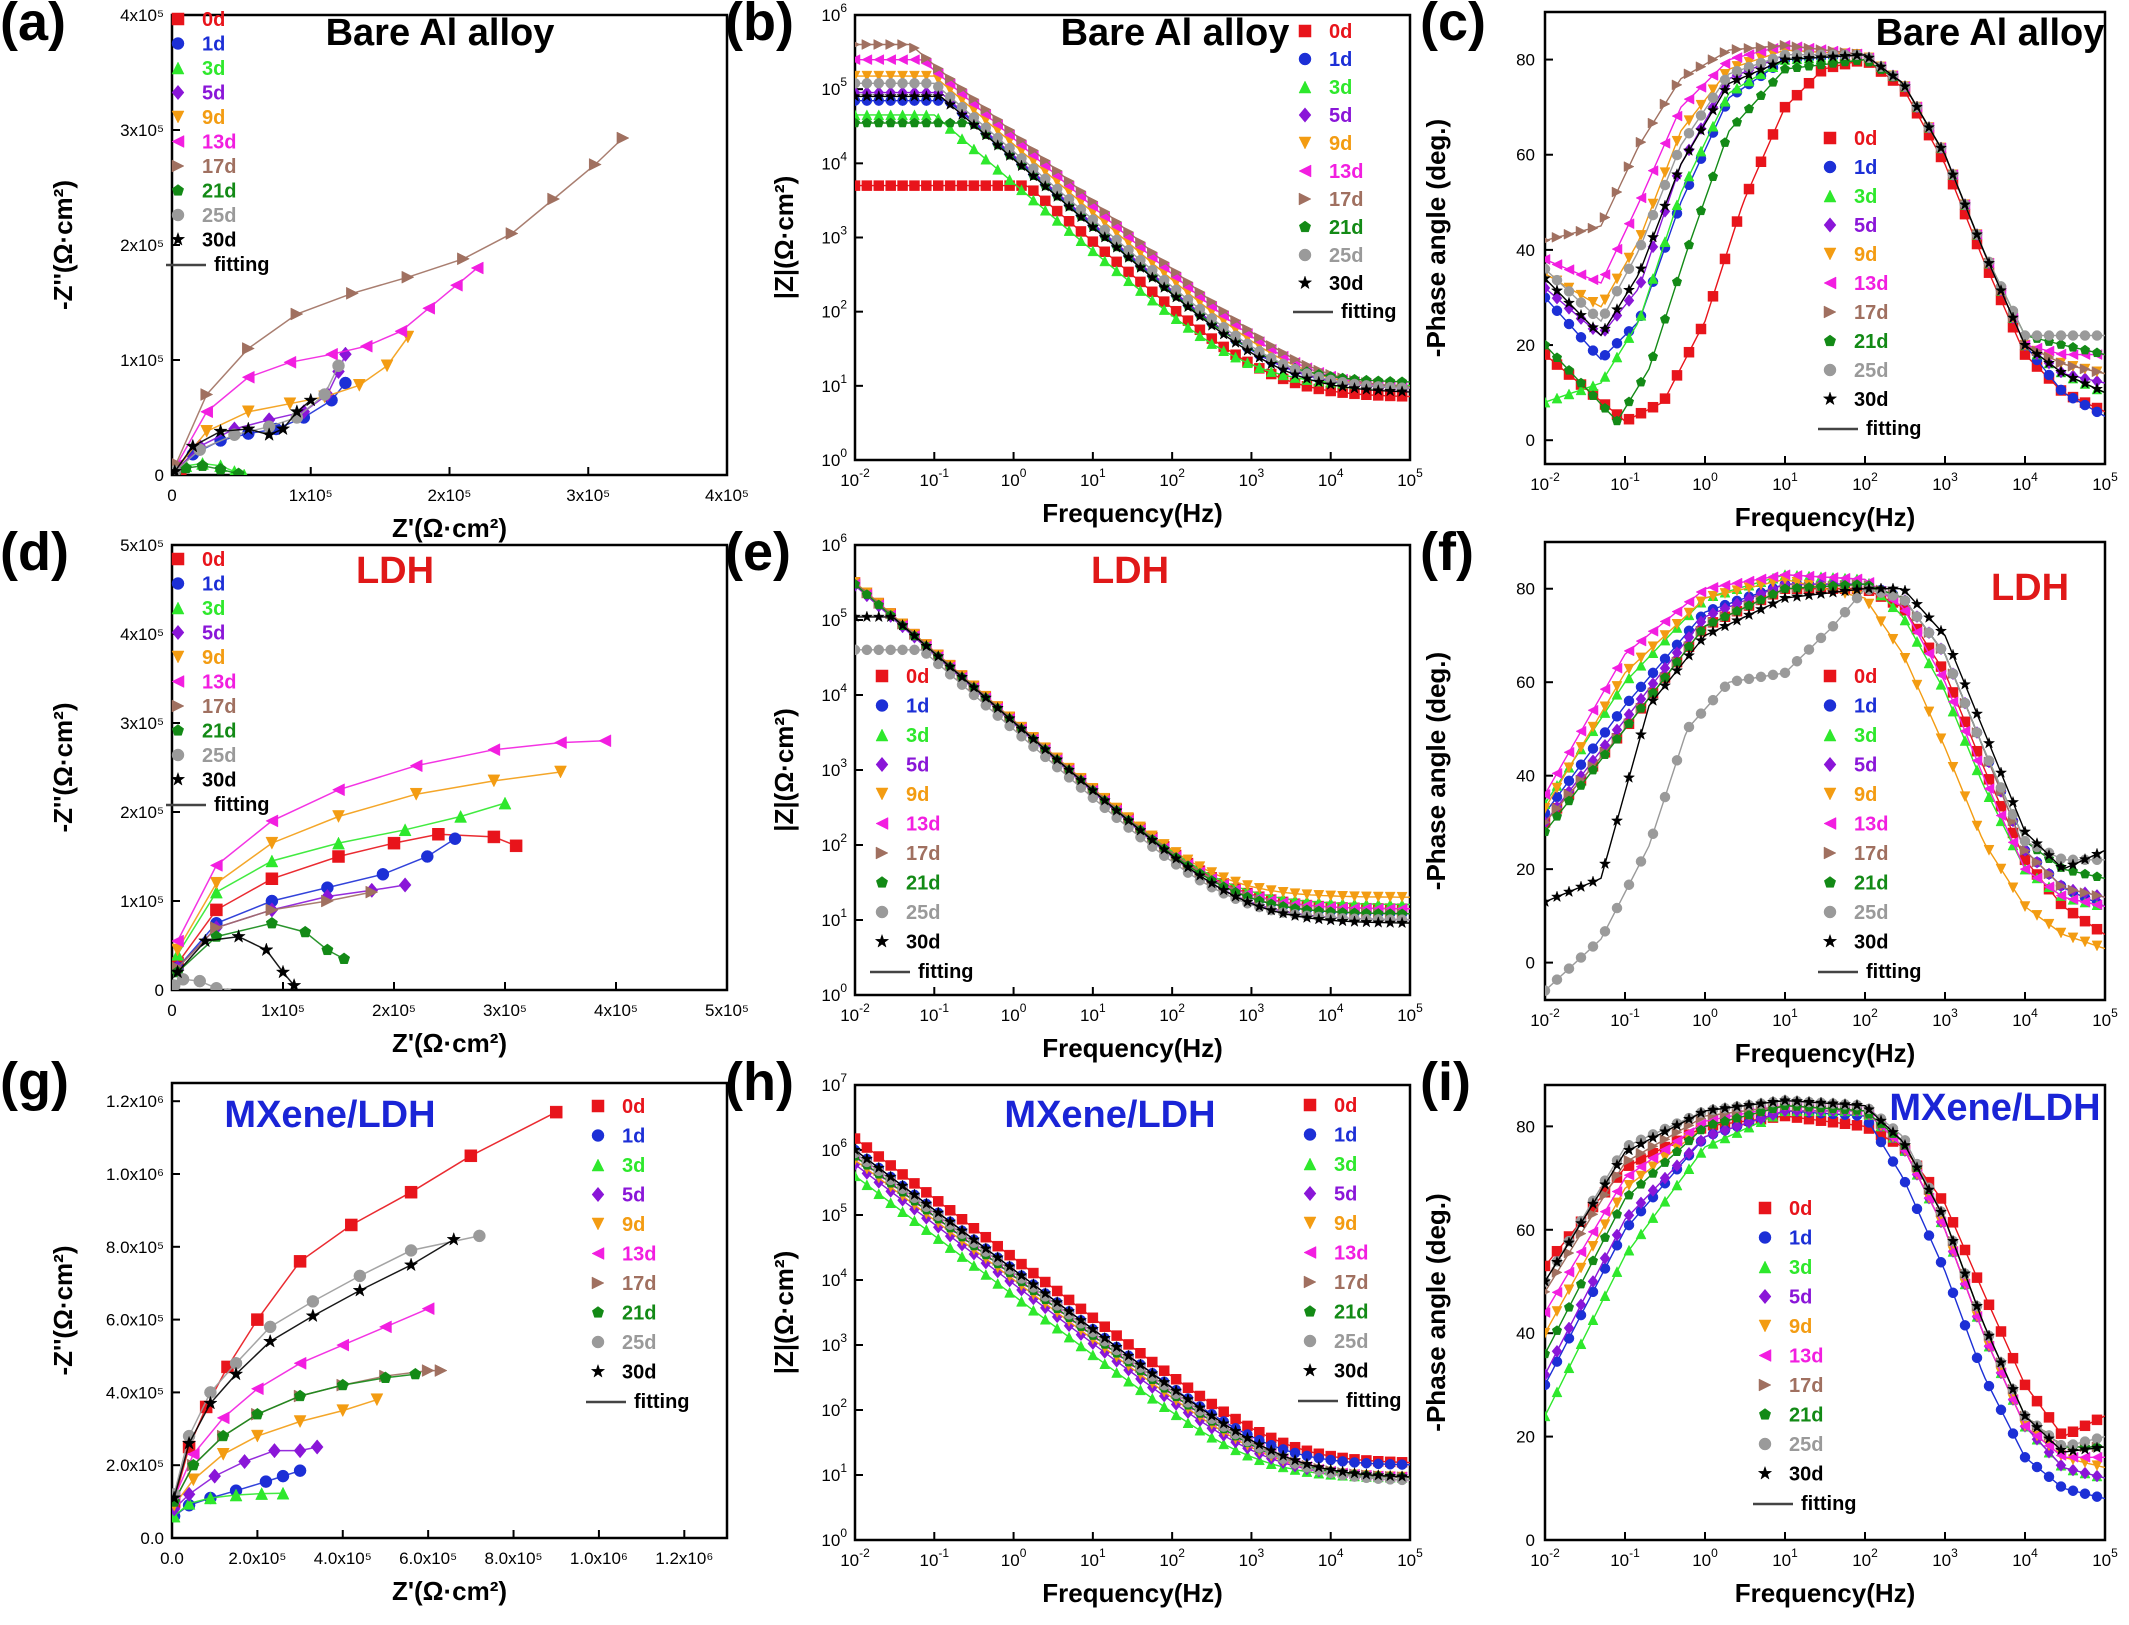  Describe the element at coordinates (1830, 705) in the screenshot. I see `legend-marker-1d` at that location.